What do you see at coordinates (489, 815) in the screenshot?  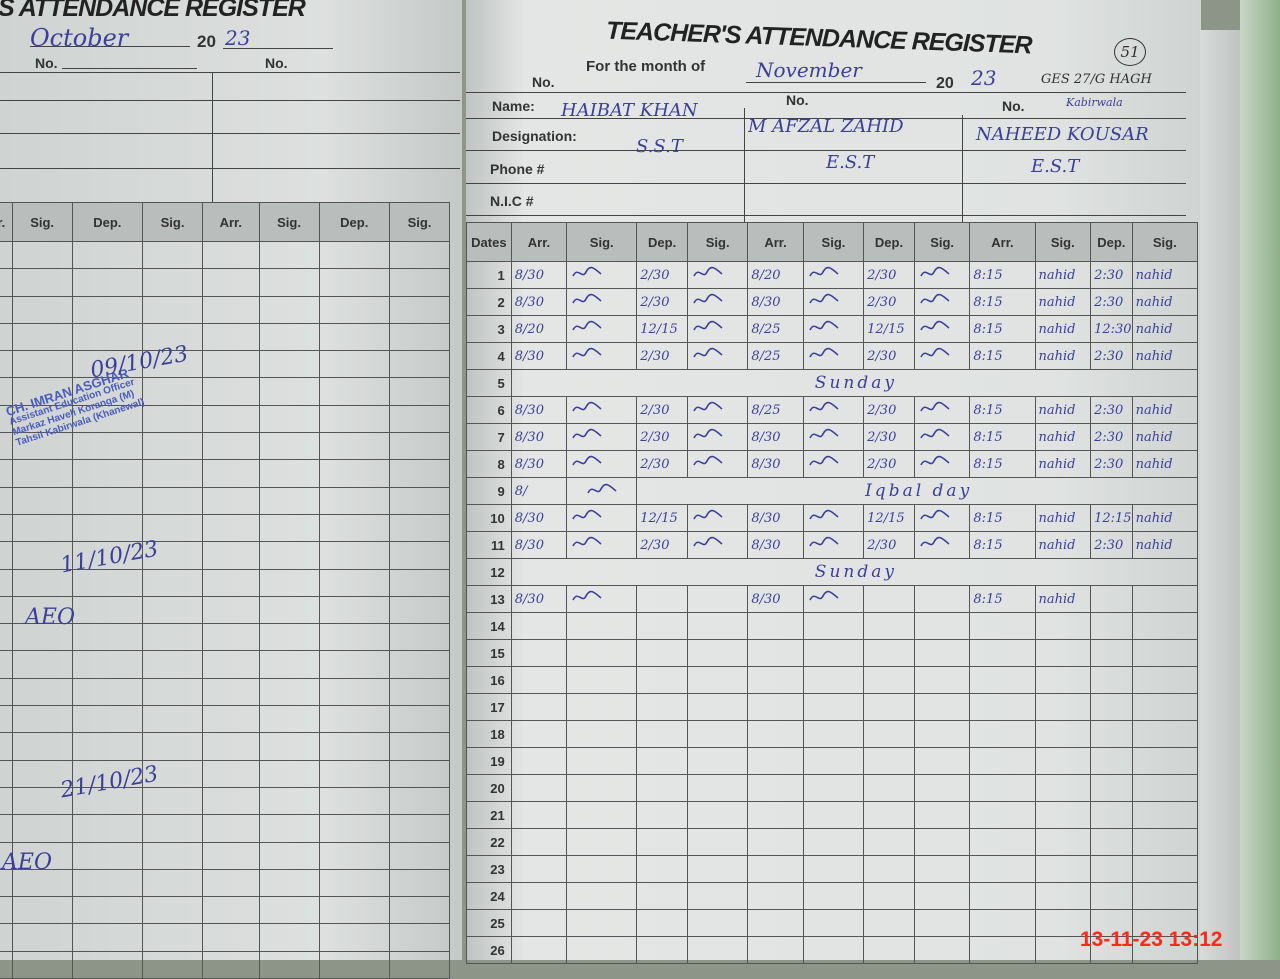 I see `date-cell: 21` at bounding box center [489, 815].